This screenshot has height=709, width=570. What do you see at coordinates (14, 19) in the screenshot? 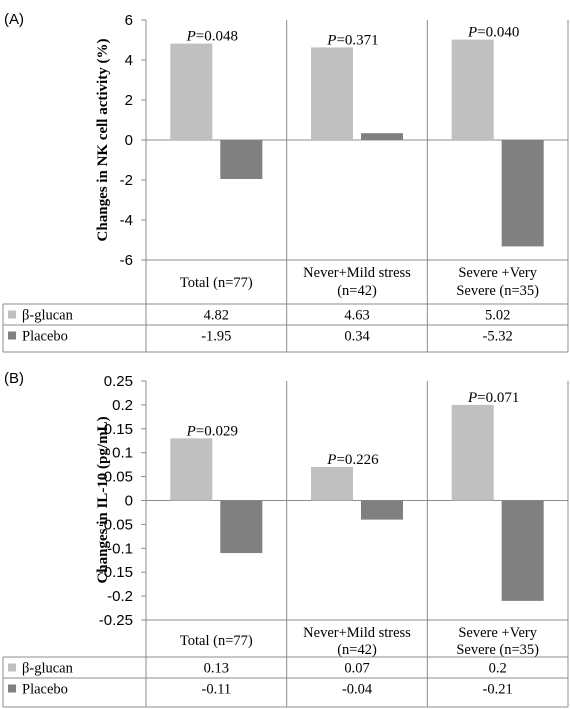
I see `panel-label: (A)` at bounding box center [14, 19].